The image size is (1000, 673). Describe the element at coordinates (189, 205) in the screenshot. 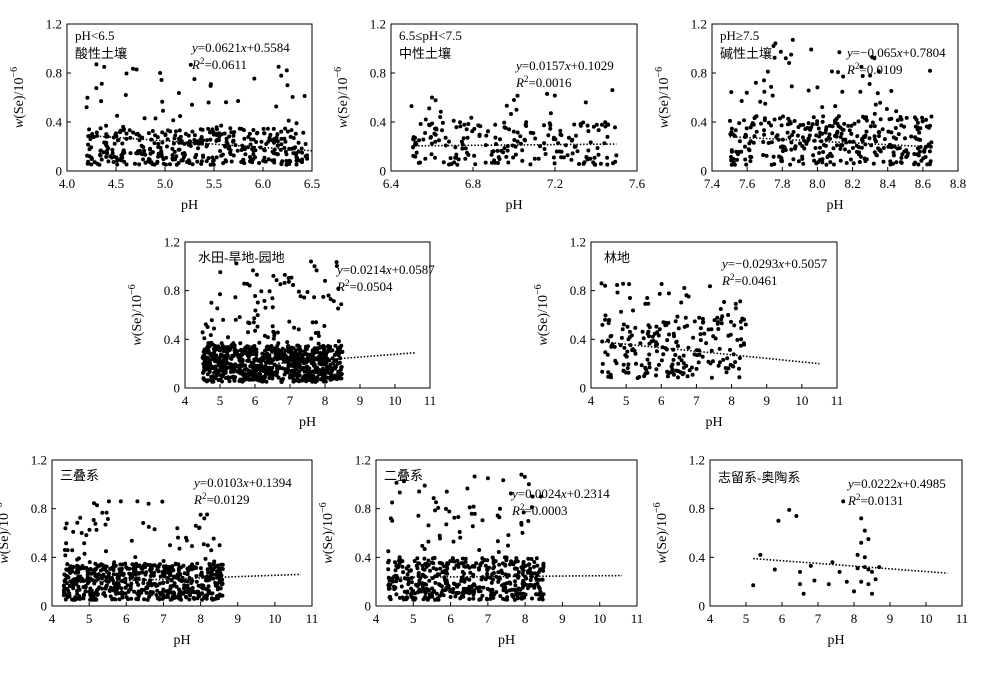

I see `x-axis-label: pH` at that location.